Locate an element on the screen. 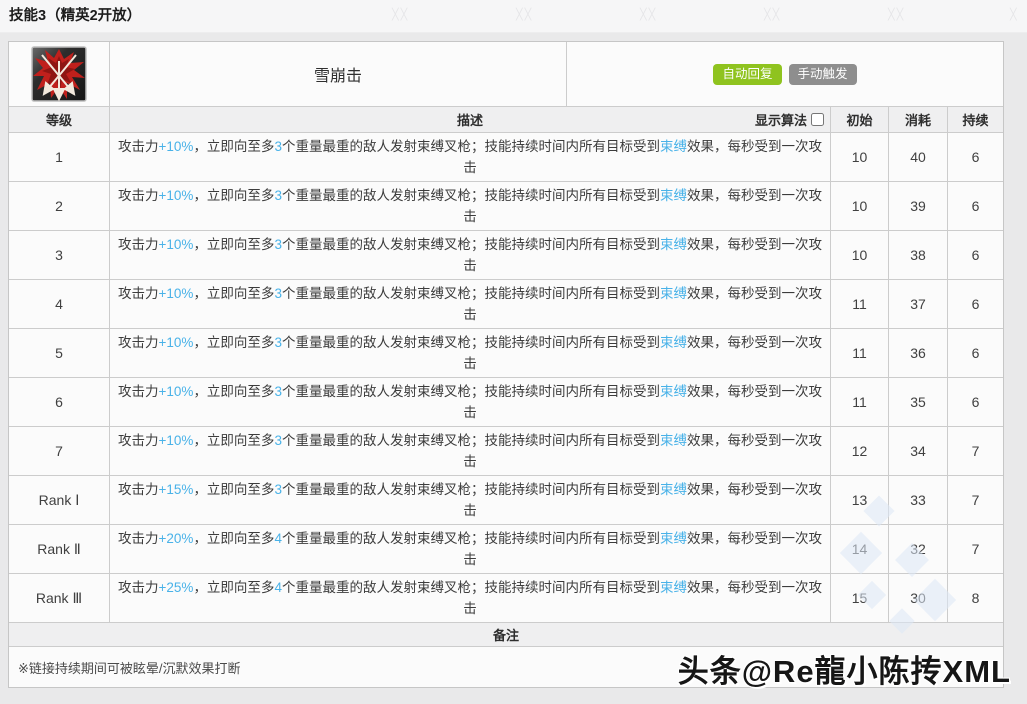  cost-cell: 40 is located at coordinates (918, 157).